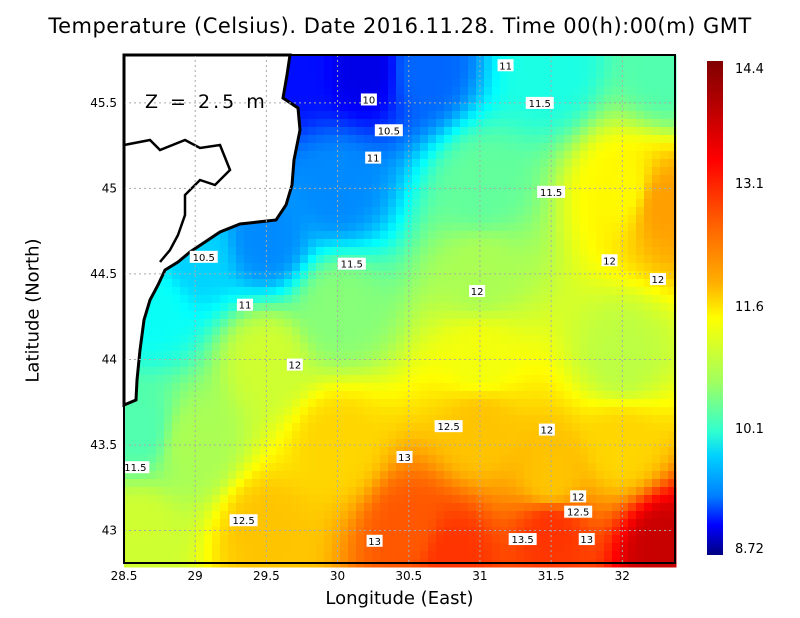  I want to click on contour-label: 12.5, so click(448, 426).